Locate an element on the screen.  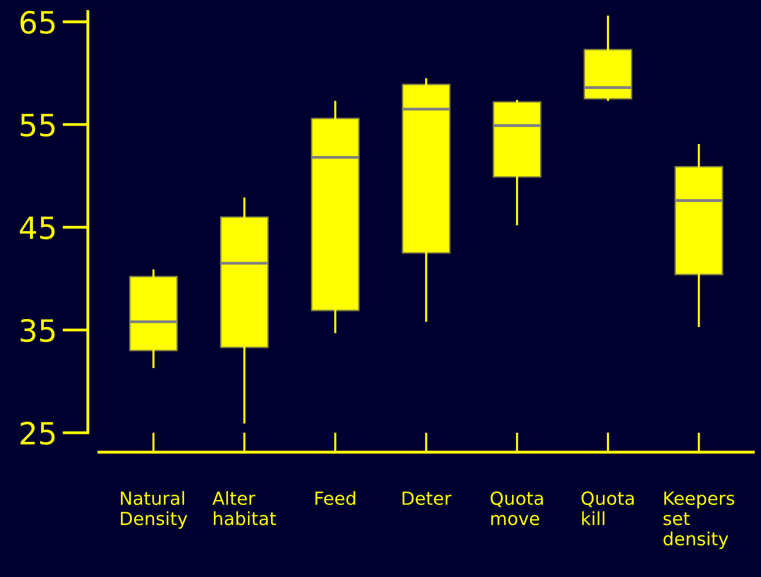
x-tick-label: Quota kill is located at coordinates (608, 508).